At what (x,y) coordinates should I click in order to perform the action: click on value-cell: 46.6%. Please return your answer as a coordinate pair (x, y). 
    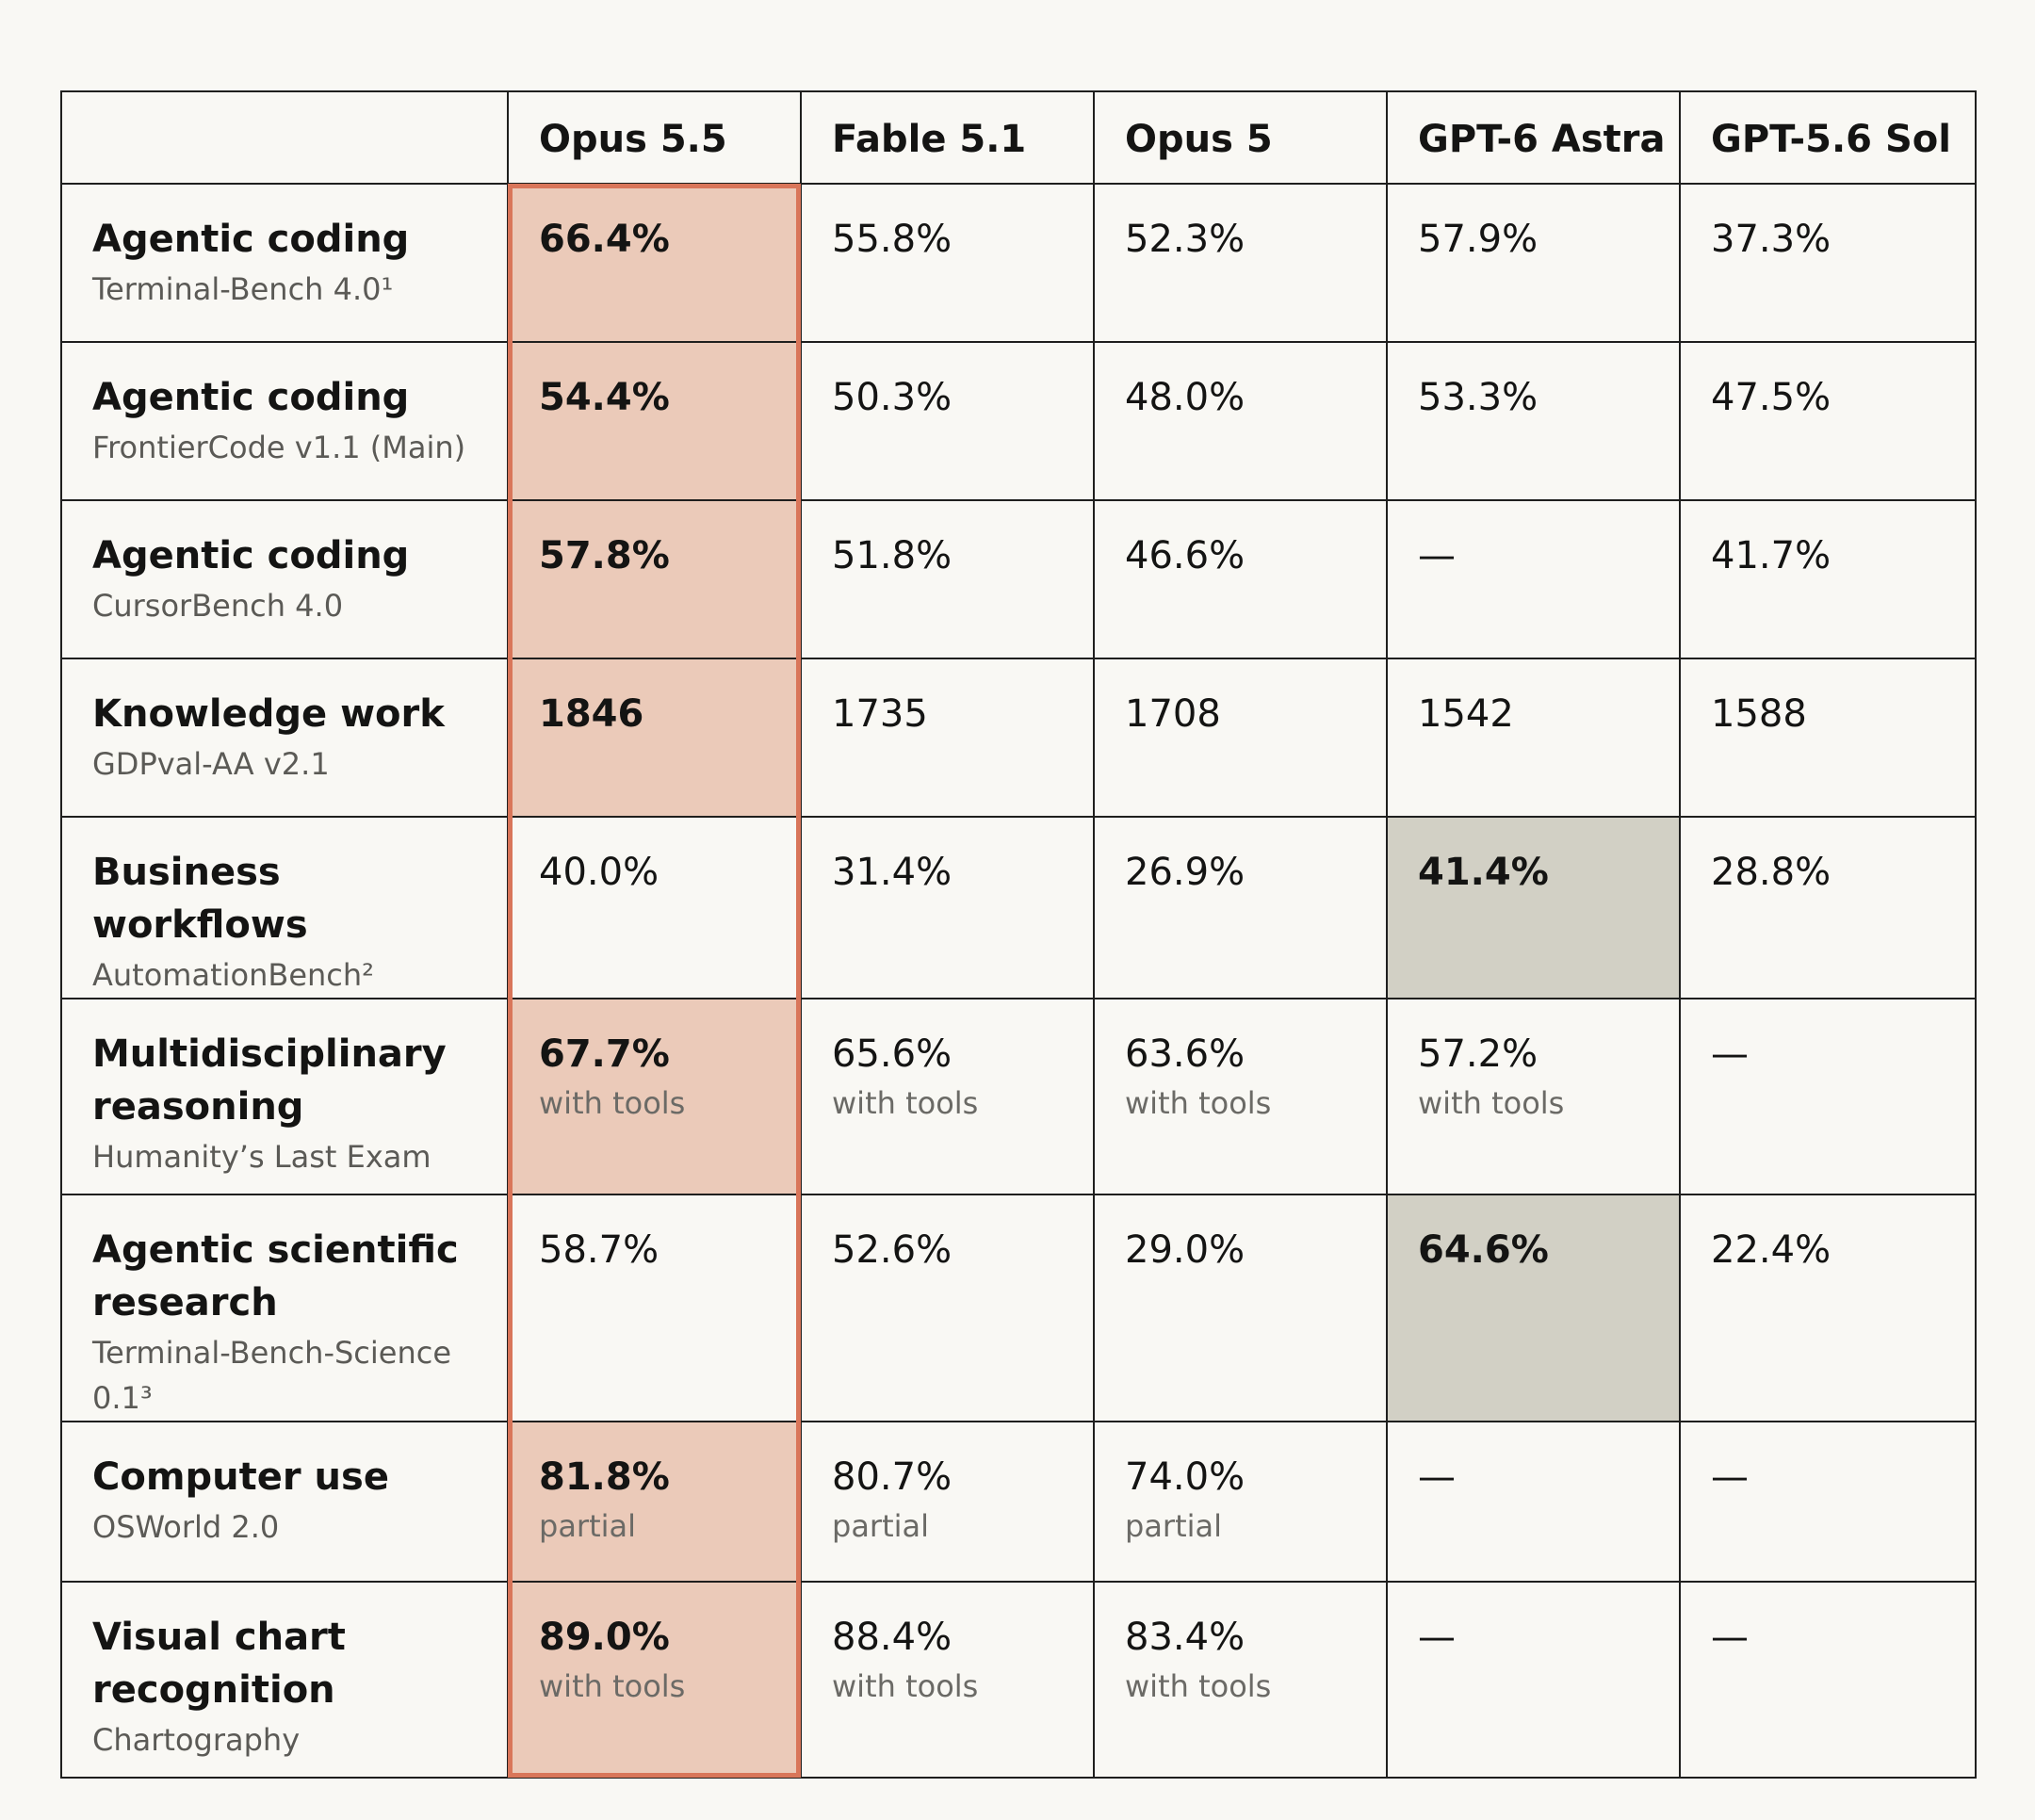
    Looking at the image, I should click on (1240, 579).